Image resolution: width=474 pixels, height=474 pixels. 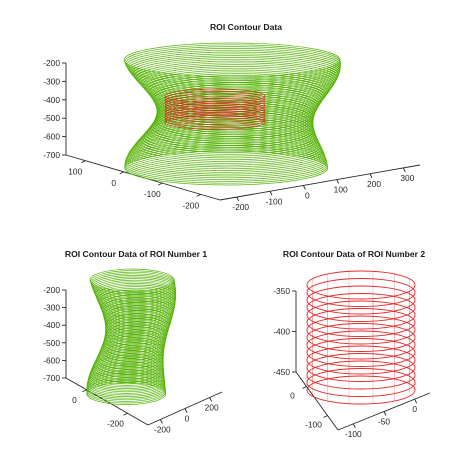 I want to click on x-tick-label: -50, so click(x=384, y=422).